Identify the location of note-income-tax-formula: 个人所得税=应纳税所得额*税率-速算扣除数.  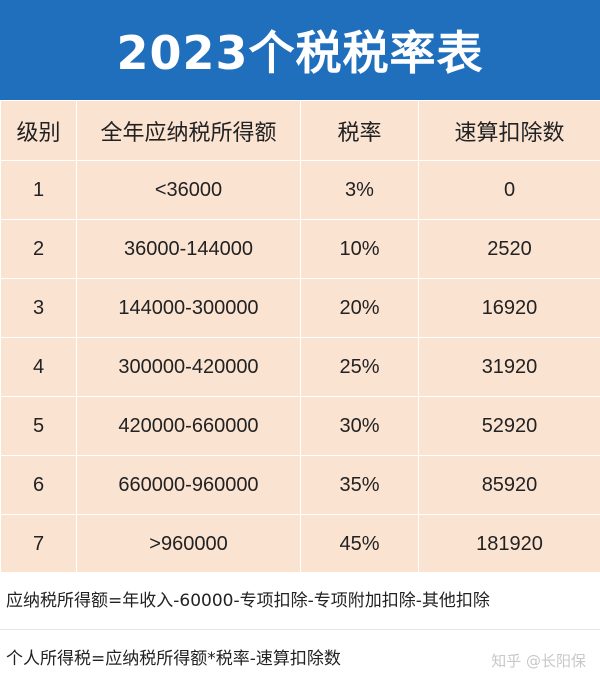
(173, 659).